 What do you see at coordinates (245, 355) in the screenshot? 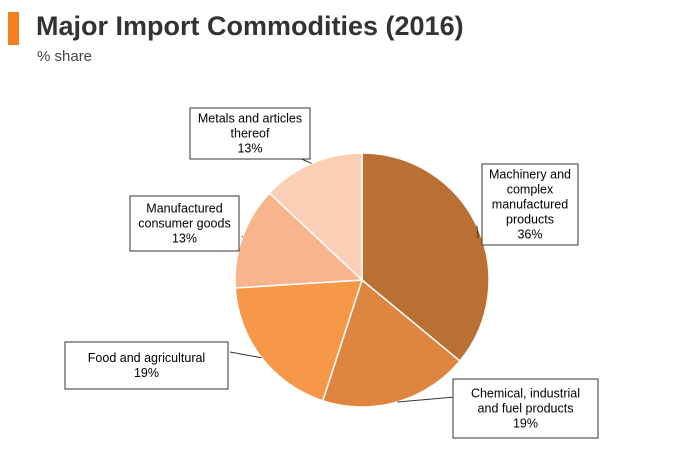
I see `leader-line-food-and-agricultural` at bounding box center [245, 355].